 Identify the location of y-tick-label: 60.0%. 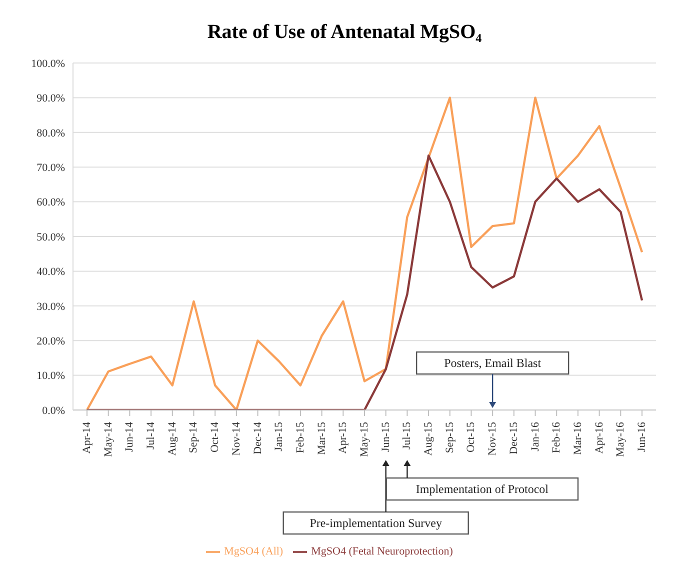
(50, 202).